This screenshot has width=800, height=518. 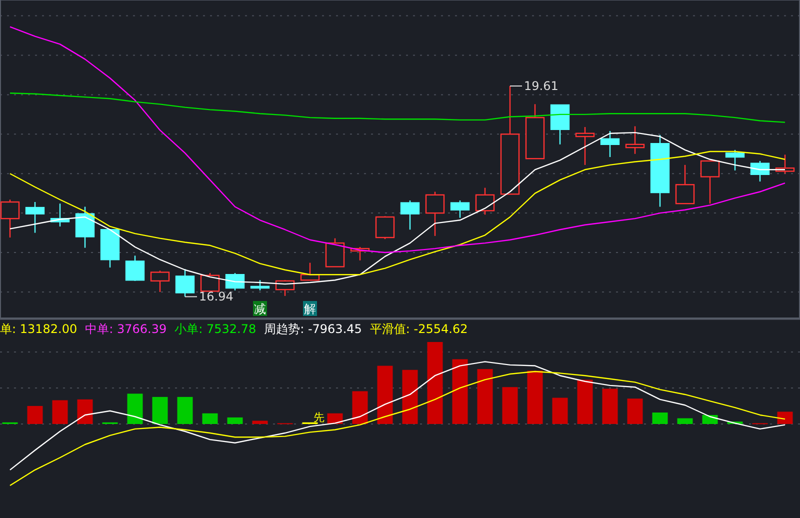 I want to click on text: 中单: 3766.39, so click(x=126, y=329).